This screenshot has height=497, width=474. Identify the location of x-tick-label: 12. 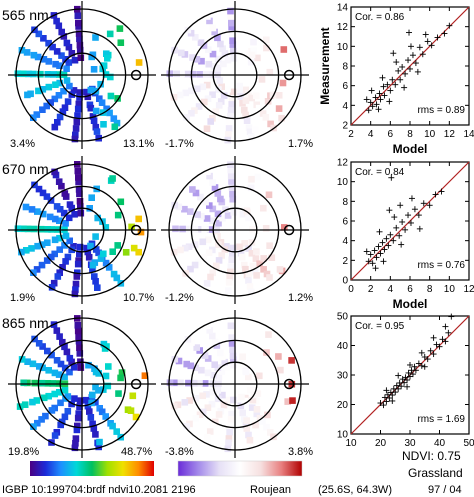
(468, 289).